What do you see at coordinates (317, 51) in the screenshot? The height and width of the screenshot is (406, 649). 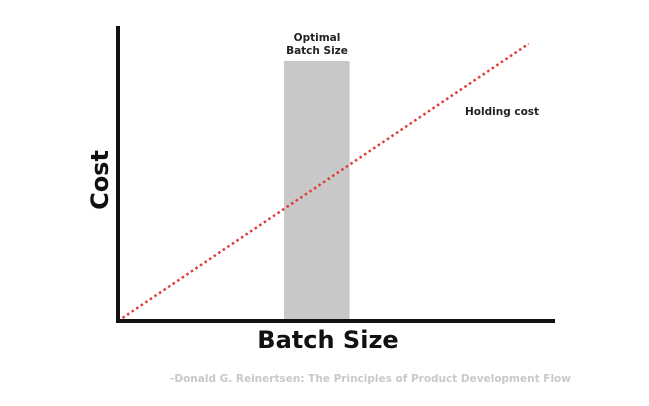 I see `optimal-label-line2: Batch Size` at bounding box center [317, 51].